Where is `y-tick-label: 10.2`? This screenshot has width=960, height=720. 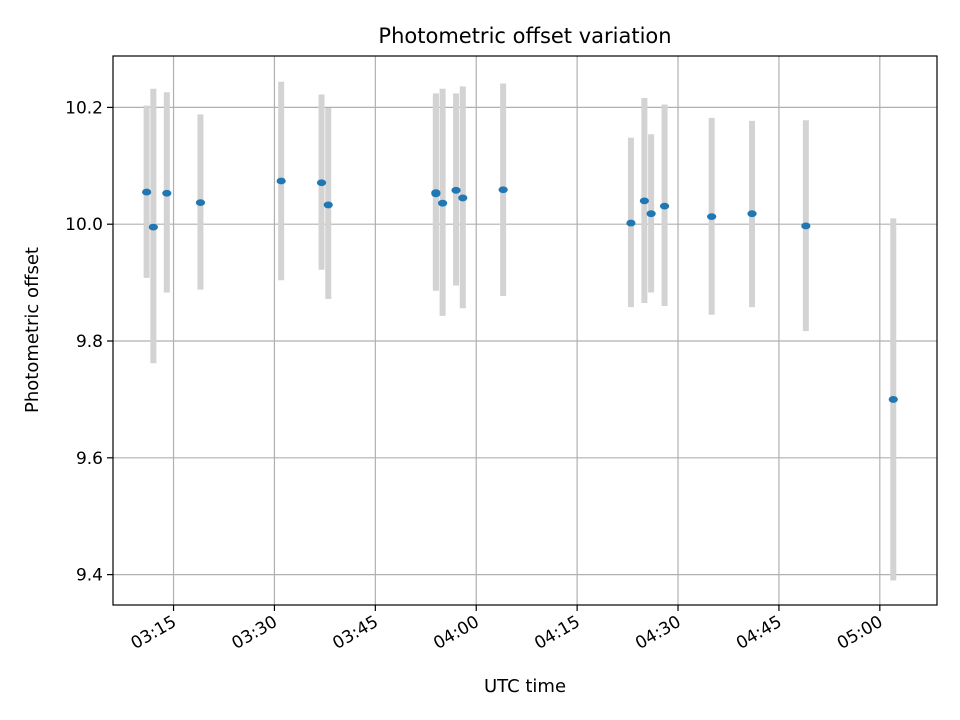
y-tick-label: 10.2 is located at coordinates (84, 108).